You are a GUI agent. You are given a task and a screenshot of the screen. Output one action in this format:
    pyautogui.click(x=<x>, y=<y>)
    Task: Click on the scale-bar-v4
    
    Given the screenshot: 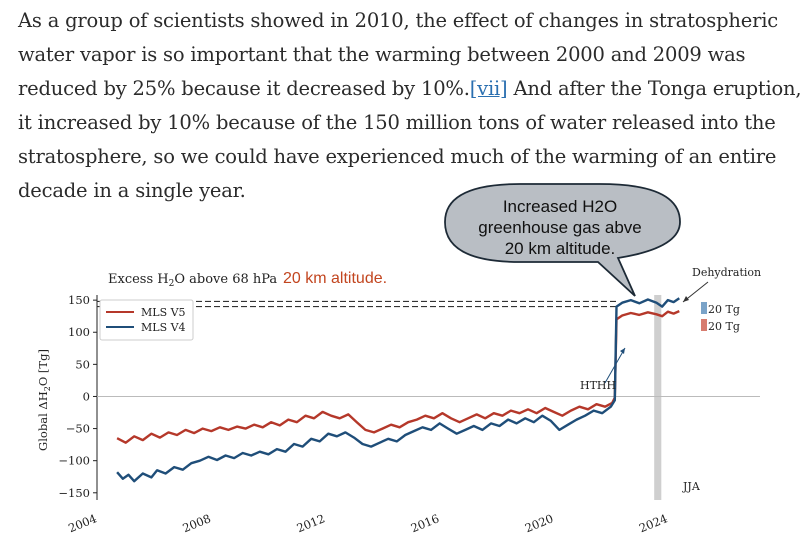 What is the action you would take?
    pyautogui.click(x=704, y=308)
    